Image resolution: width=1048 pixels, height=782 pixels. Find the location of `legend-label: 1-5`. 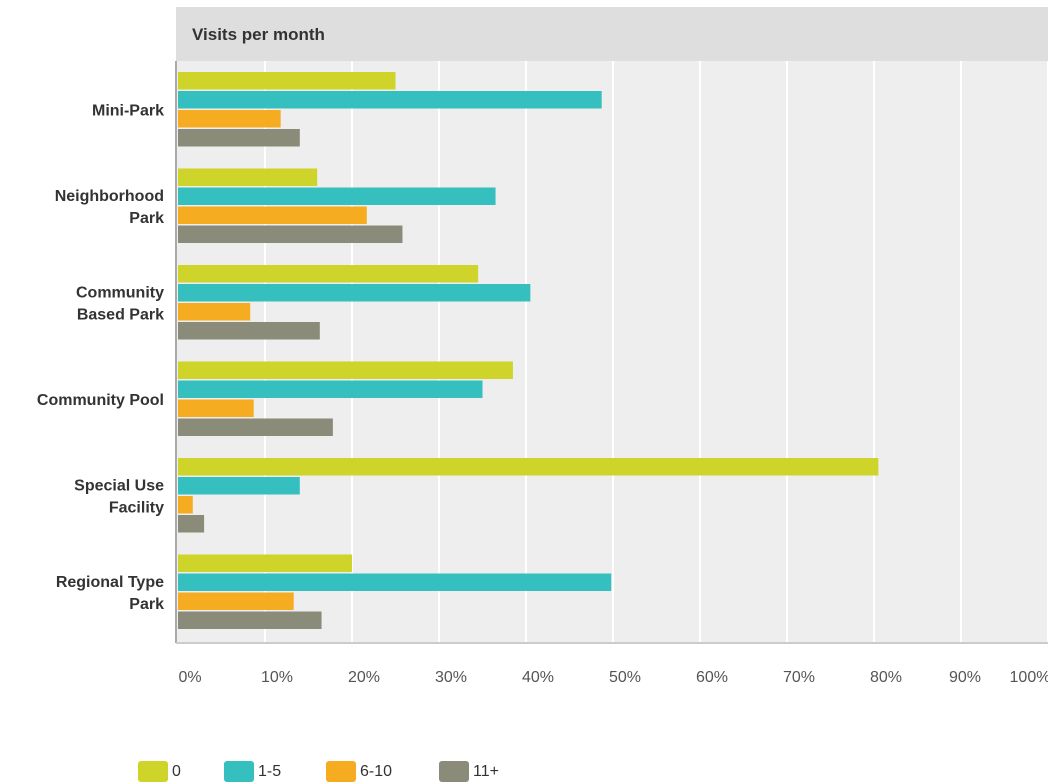

legend-label: 1-5 is located at coordinates (269, 771).